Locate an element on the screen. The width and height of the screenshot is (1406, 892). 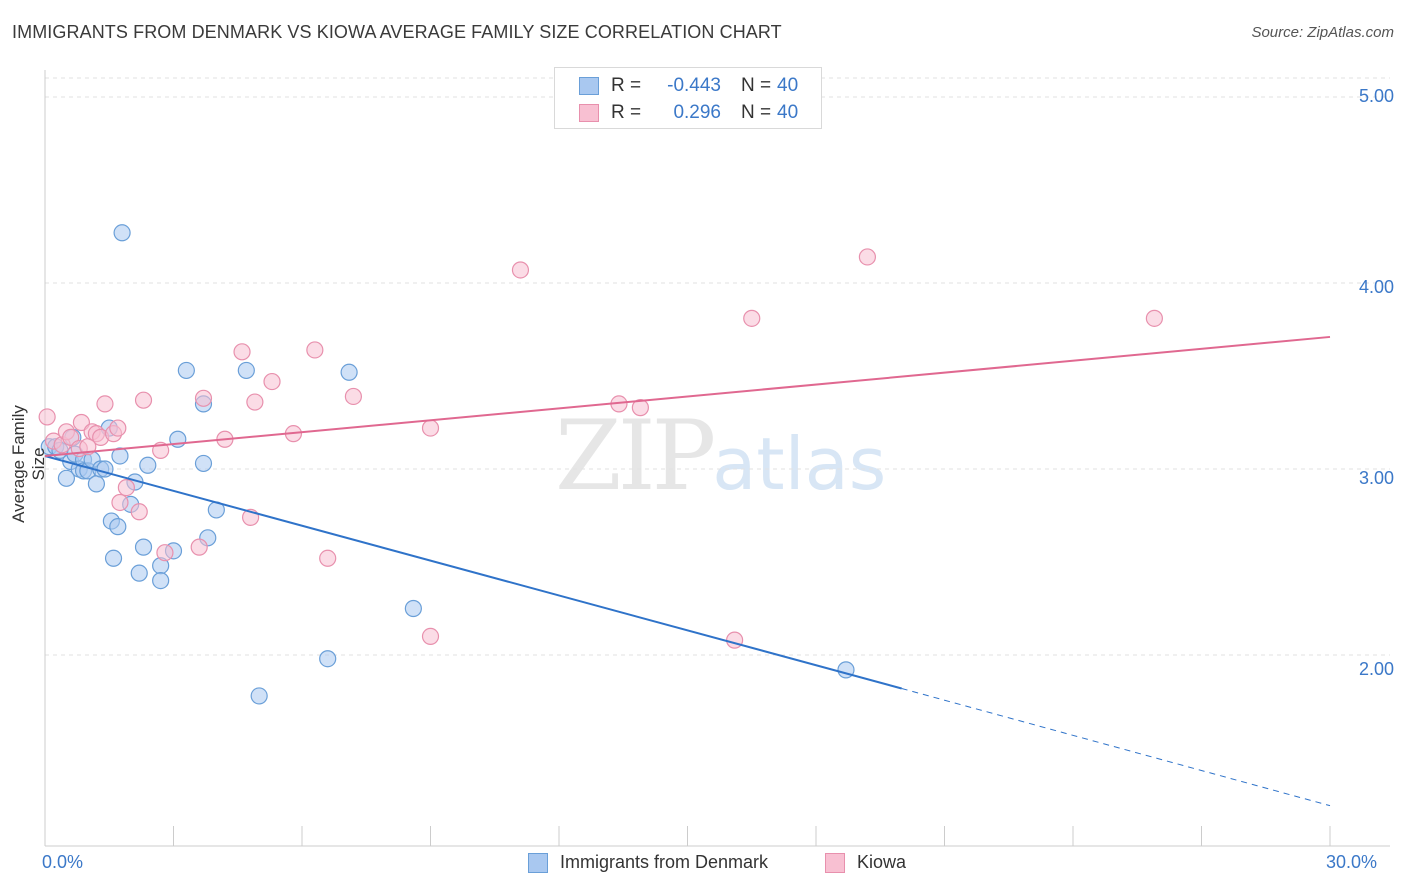
source-note: Source: ZipAtlas.com is located at coordinates (1322, 32).